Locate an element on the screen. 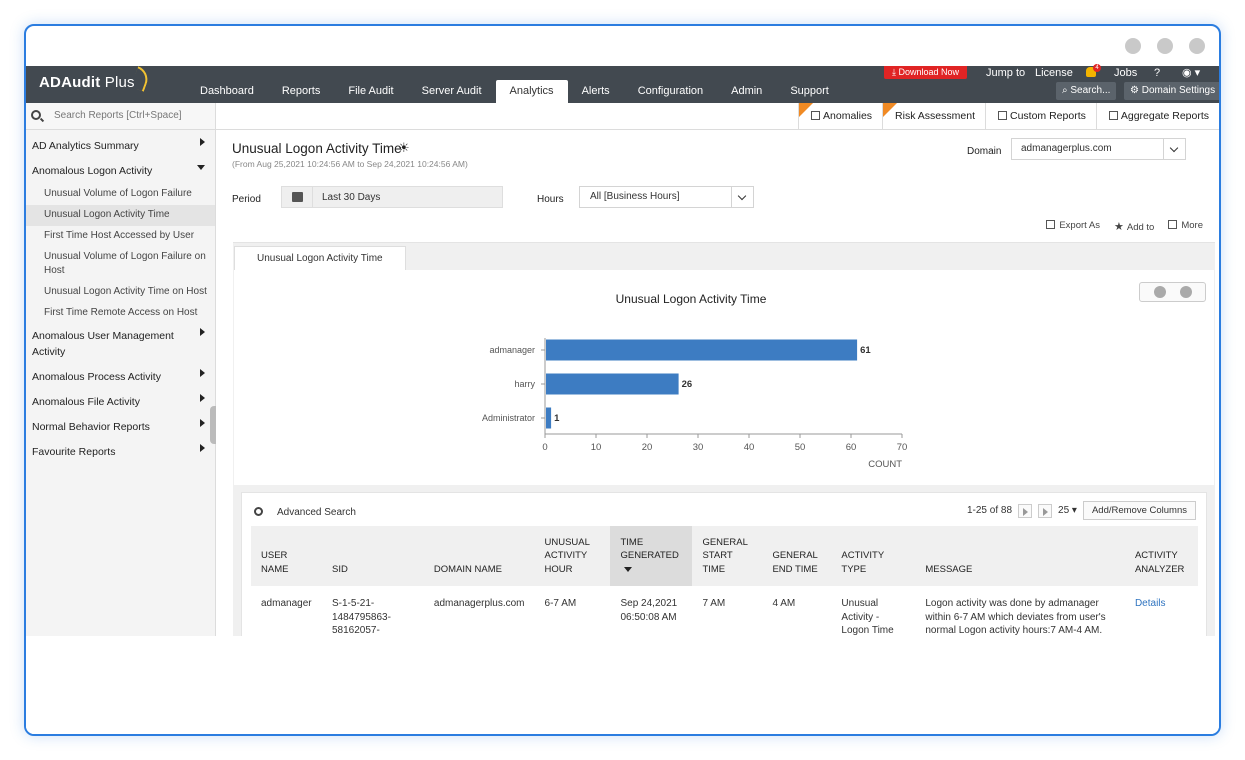 The width and height of the screenshot is (1245, 760). notification-badge: 4 is located at coordinates (1097, 68).